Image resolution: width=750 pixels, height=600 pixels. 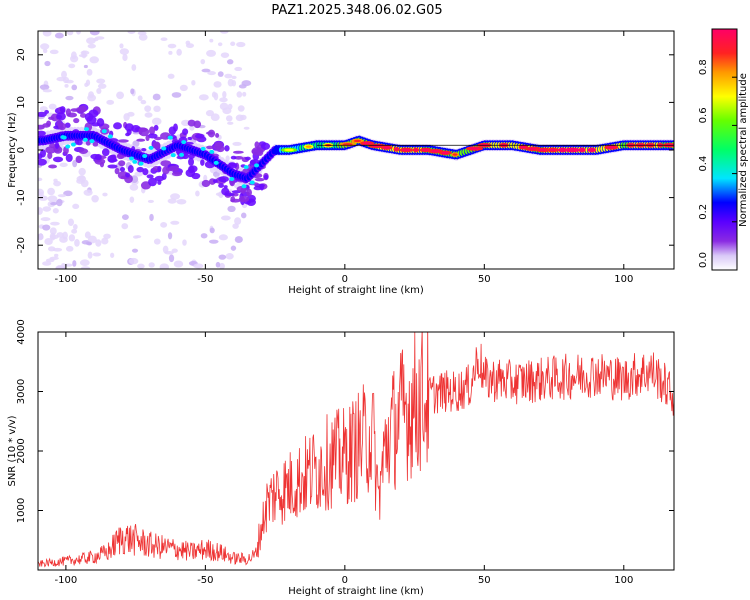 What do you see at coordinates (12, 450) in the screenshot?
I see `snr-y-label: SNR (10 * v/v)` at bounding box center [12, 450].